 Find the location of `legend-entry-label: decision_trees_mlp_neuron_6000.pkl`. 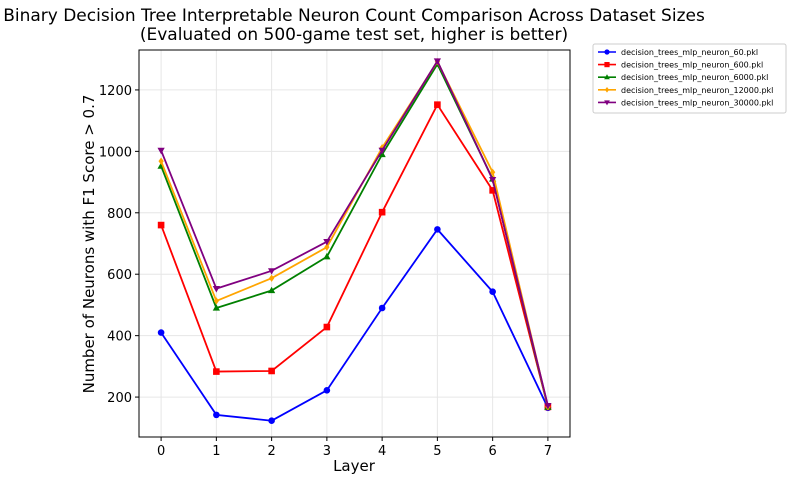

legend-entry-label: decision_trees_mlp_neuron_6000.pkl is located at coordinates (694, 77).